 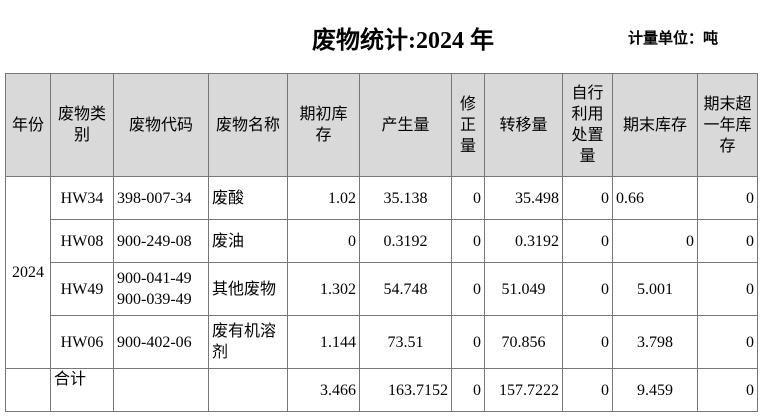 What do you see at coordinates (323, 289) in the screenshot?
I see `cell: 1.302` at bounding box center [323, 289].